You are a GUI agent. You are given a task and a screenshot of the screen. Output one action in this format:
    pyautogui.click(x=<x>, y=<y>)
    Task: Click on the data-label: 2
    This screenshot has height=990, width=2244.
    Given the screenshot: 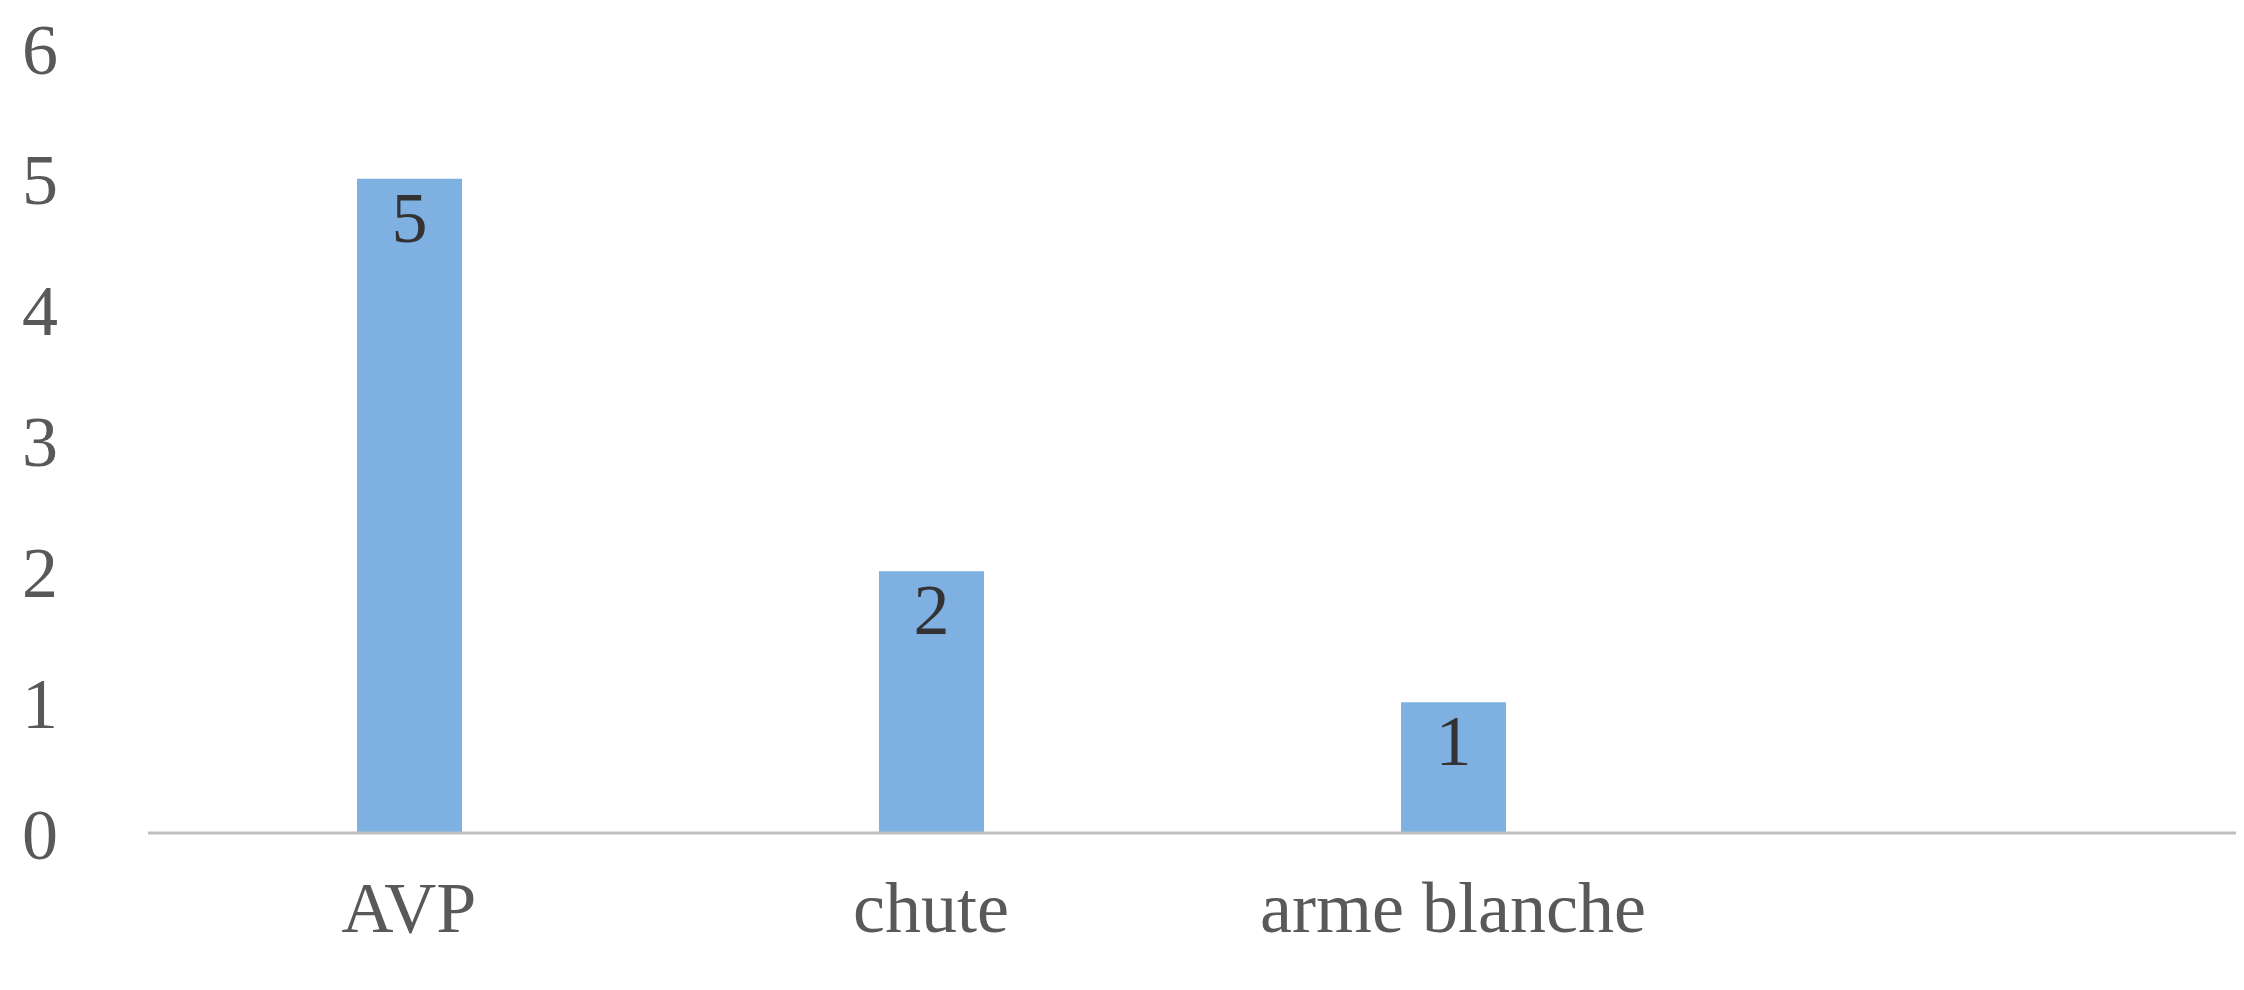 What is the action you would take?
    pyautogui.click(x=931, y=610)
    